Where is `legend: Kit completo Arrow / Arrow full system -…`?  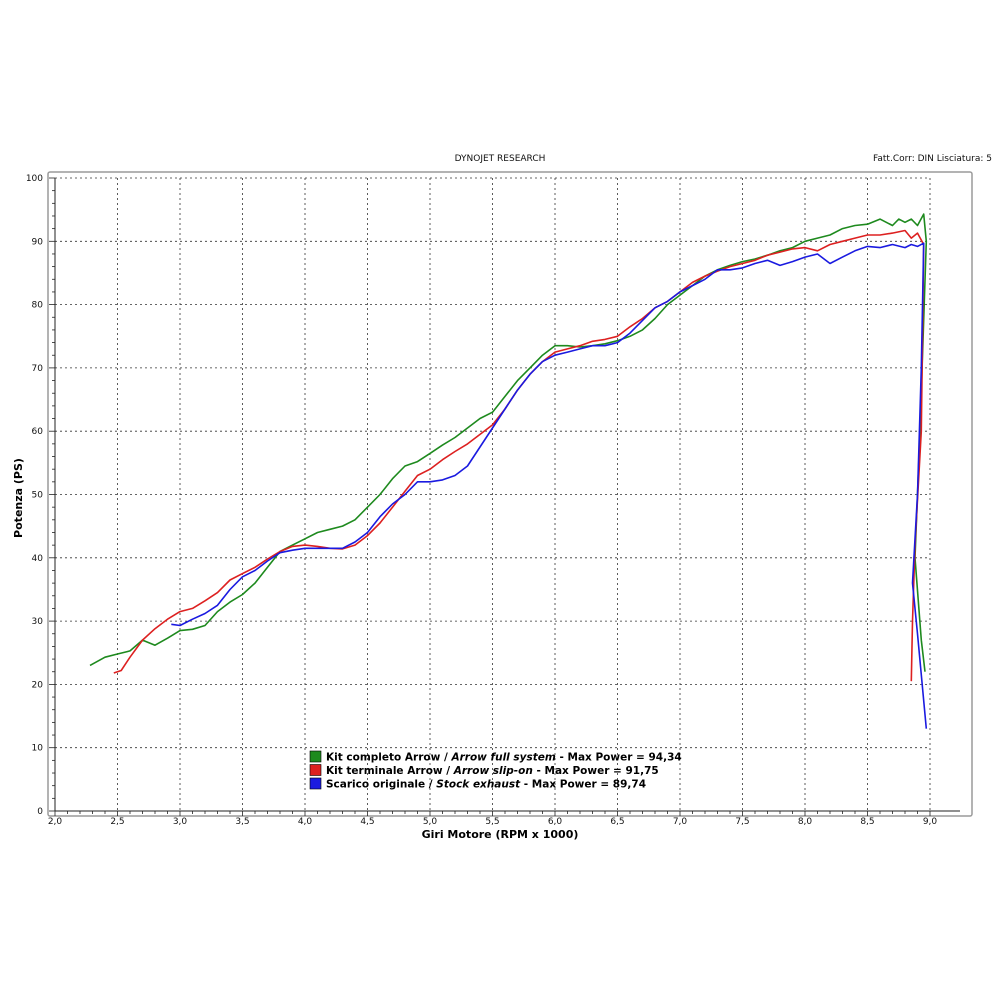 legend: Kit completo Arrow / Arrow full system -… is located at coordinates (495, 770).